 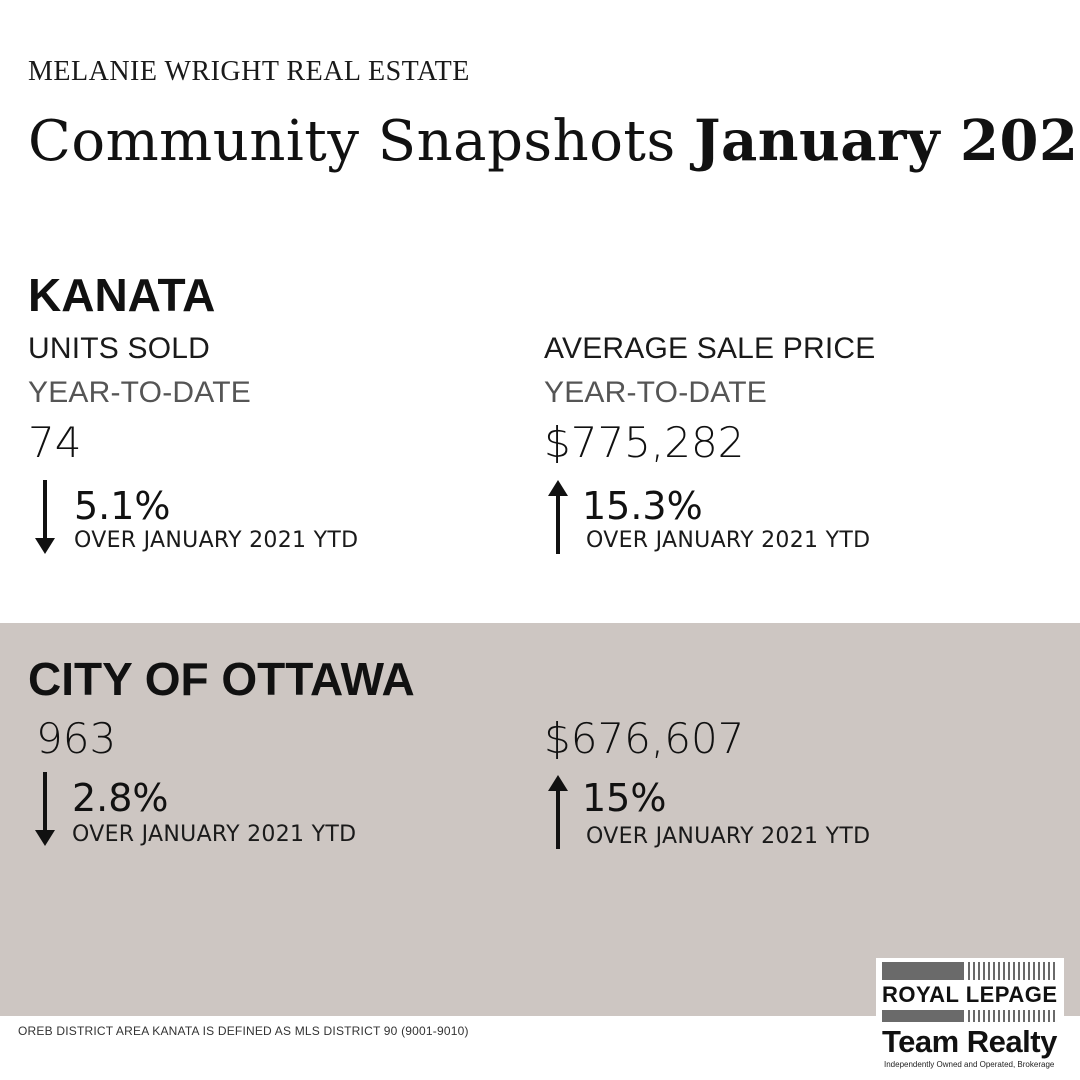 I want to click on ottawa-units-change: 2.8%, so click(x=120, y=798).